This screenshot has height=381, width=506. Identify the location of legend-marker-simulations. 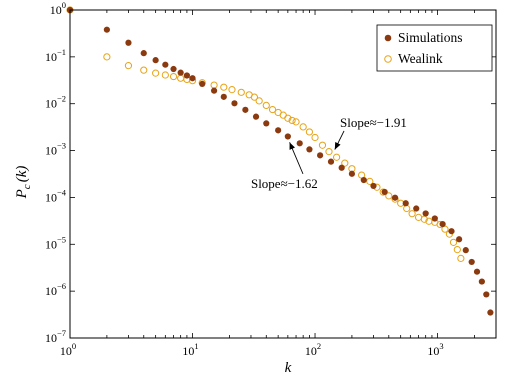
(388, 38).